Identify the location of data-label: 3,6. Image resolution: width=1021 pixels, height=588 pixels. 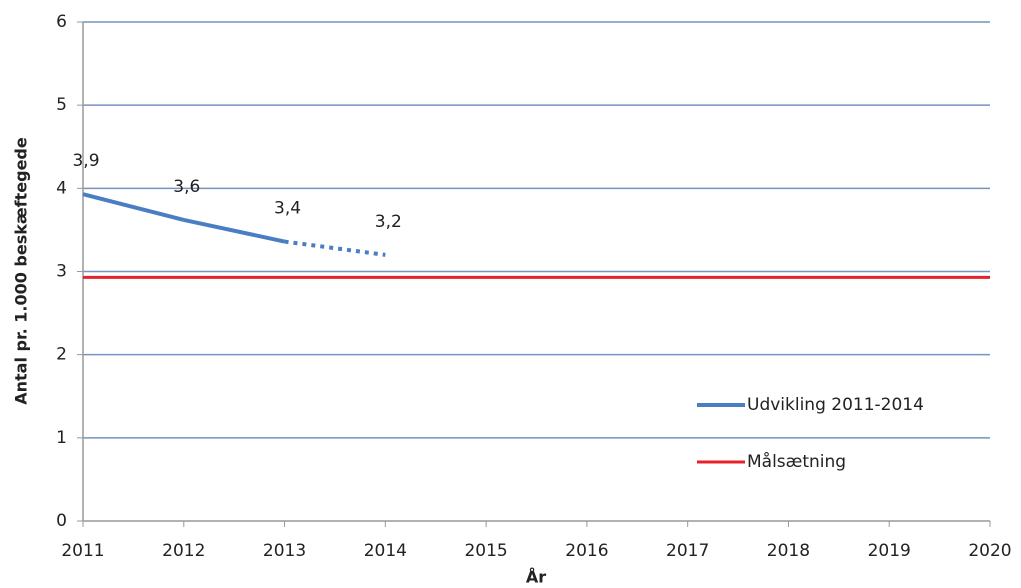
(186, 187).